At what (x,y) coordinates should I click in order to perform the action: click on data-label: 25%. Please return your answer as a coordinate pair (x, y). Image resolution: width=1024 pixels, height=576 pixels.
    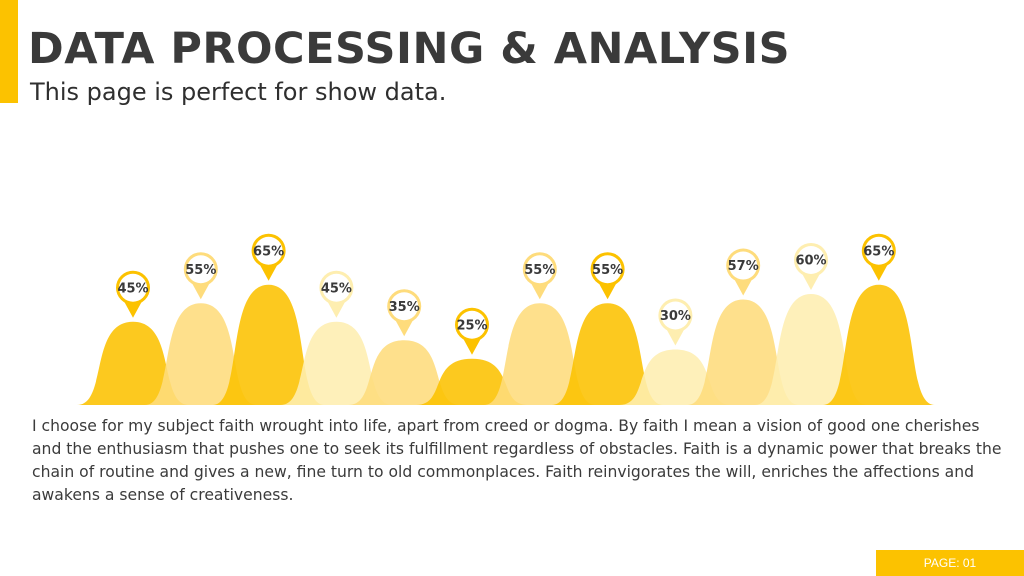
    Looking at the image, I should click on (471, 325).